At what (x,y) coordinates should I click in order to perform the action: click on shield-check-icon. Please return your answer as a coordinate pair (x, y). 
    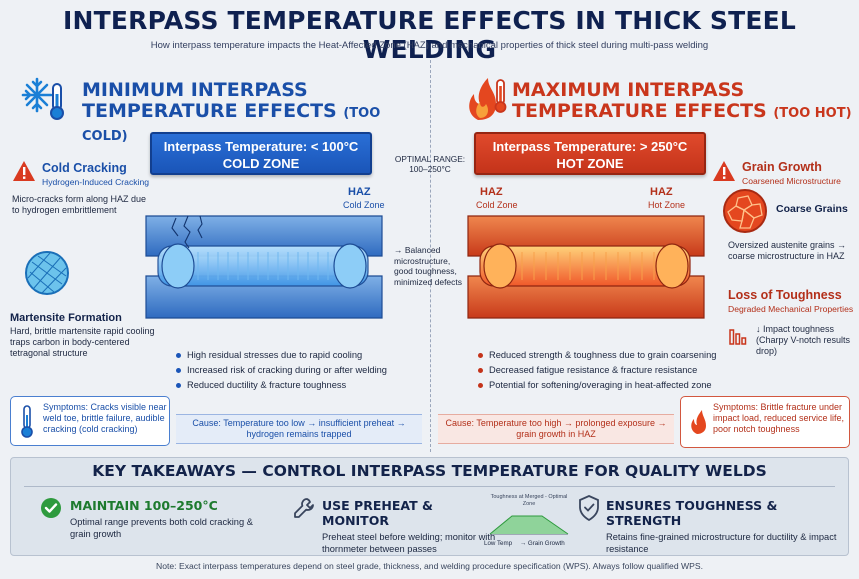
    Looking at the image, I should click on (589, 508).